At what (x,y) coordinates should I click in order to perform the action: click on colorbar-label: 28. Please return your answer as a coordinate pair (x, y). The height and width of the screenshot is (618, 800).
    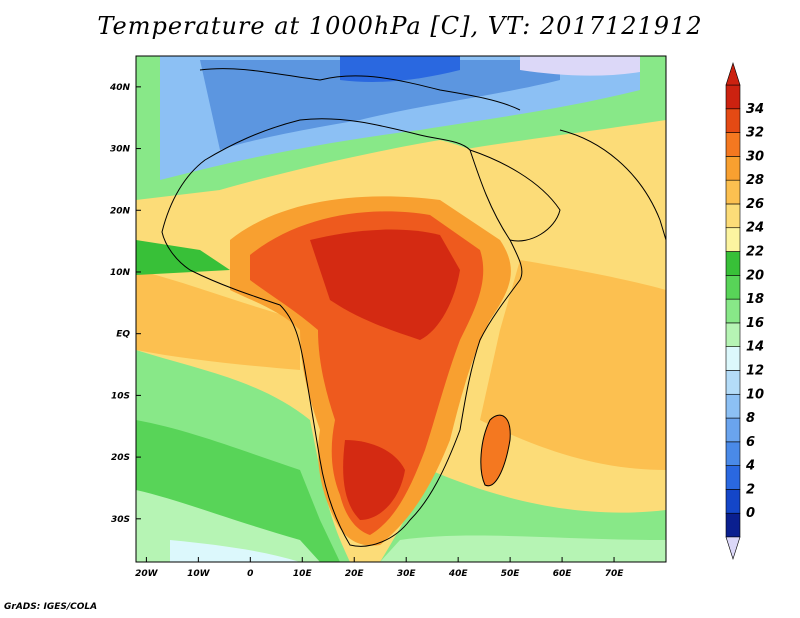
    Looking at the image, I should click on (755, 180).